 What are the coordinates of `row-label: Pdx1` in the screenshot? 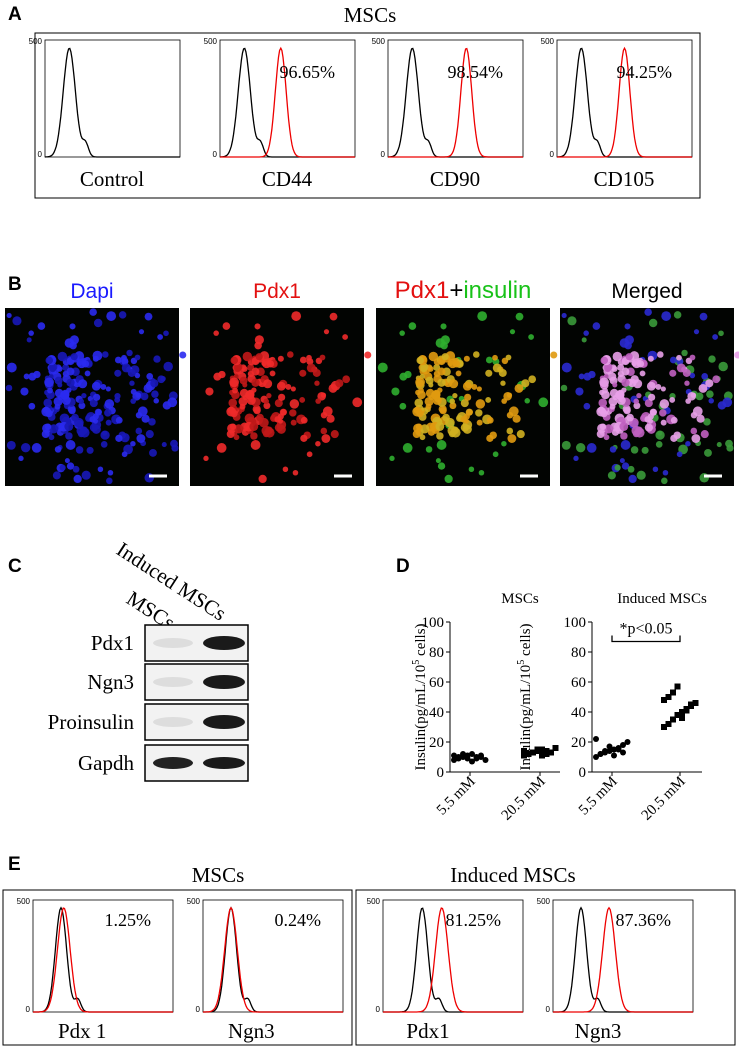 It's located at (112, 643).